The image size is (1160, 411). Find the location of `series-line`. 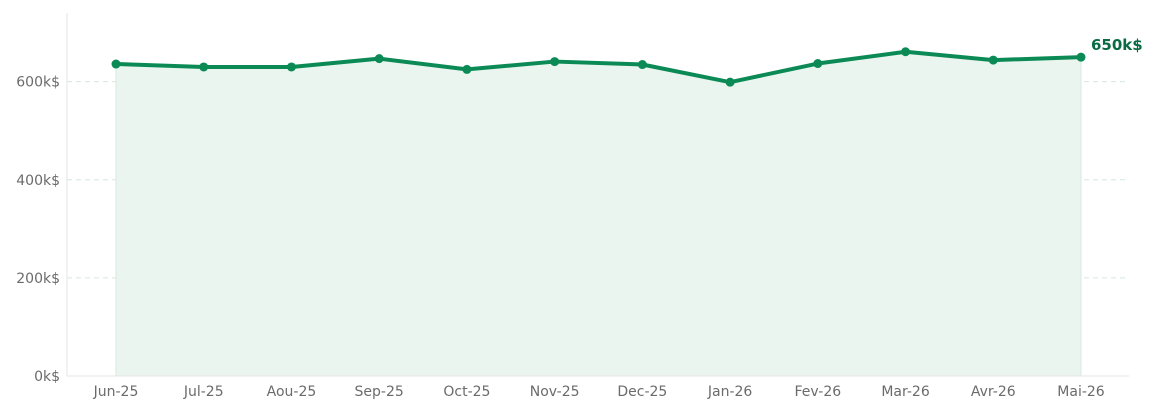

series-line is located at coordinates (598, 67).